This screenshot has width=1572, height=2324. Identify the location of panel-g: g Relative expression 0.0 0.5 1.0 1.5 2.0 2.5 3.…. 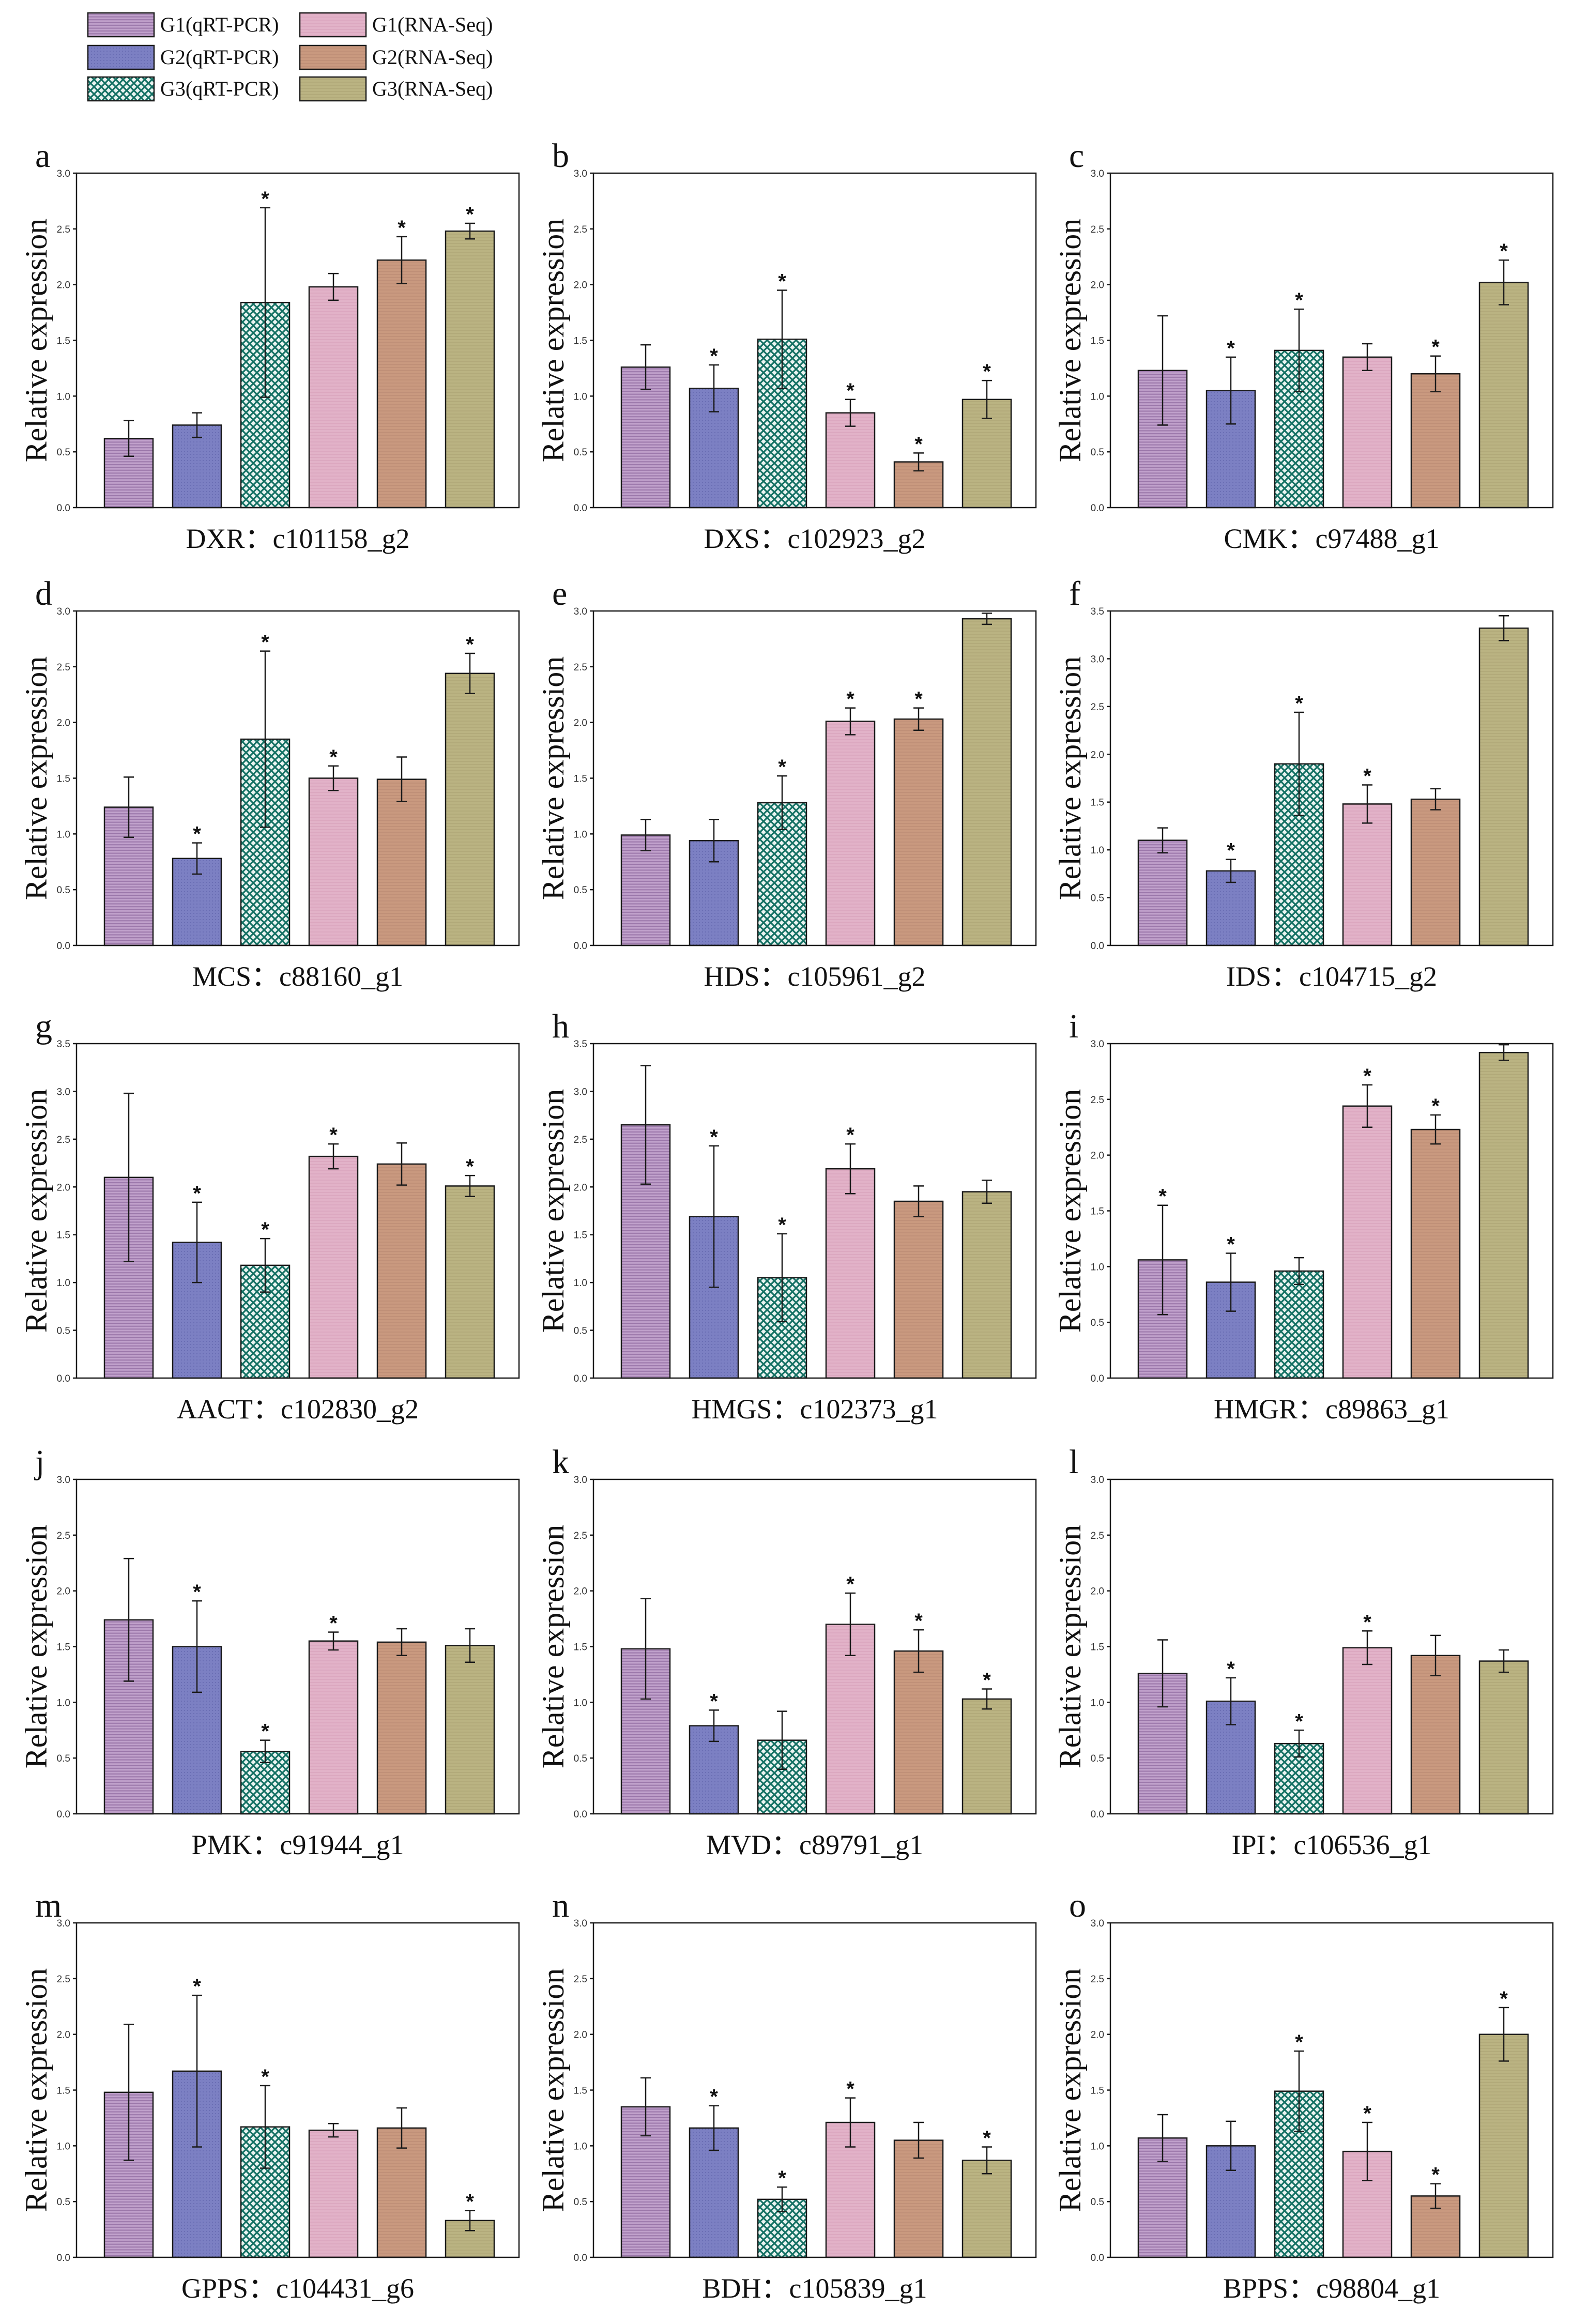
(270, 1216).